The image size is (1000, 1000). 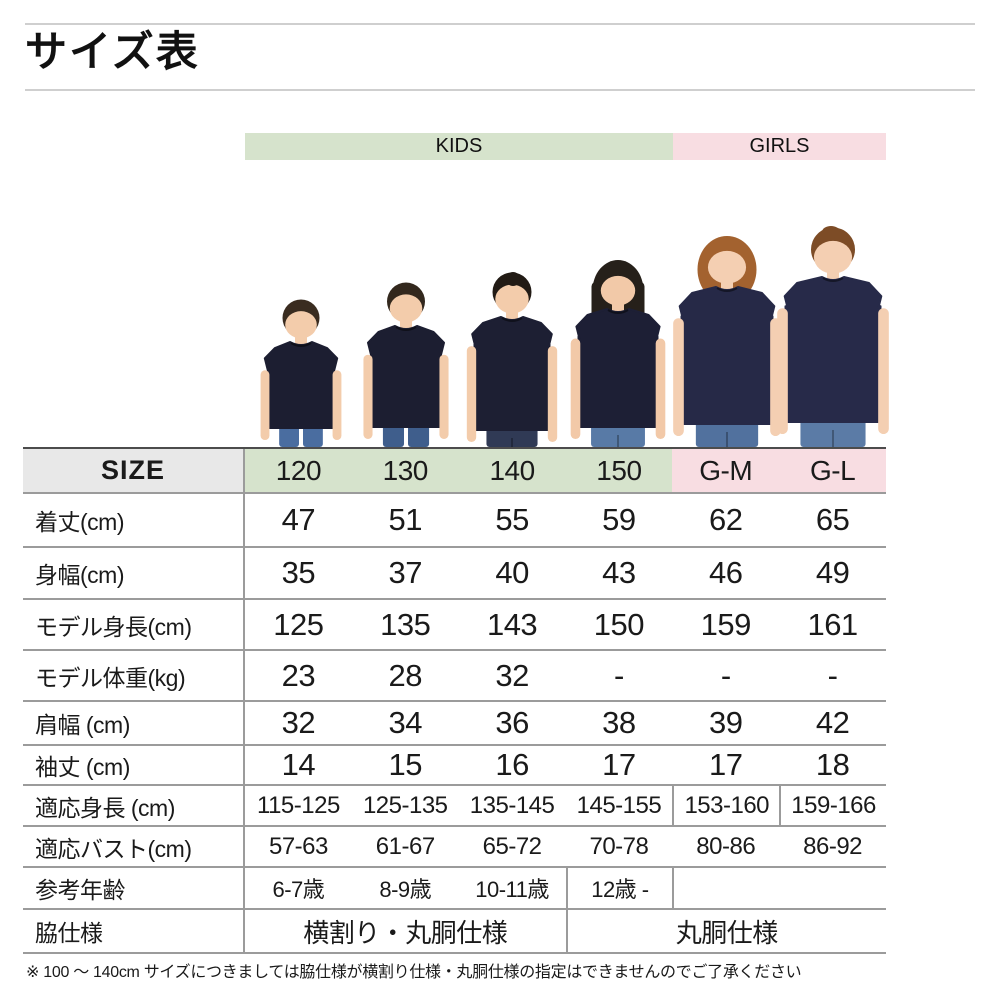 I want to click on row-label: モデル体重(kg), so click(x=134, y=675).